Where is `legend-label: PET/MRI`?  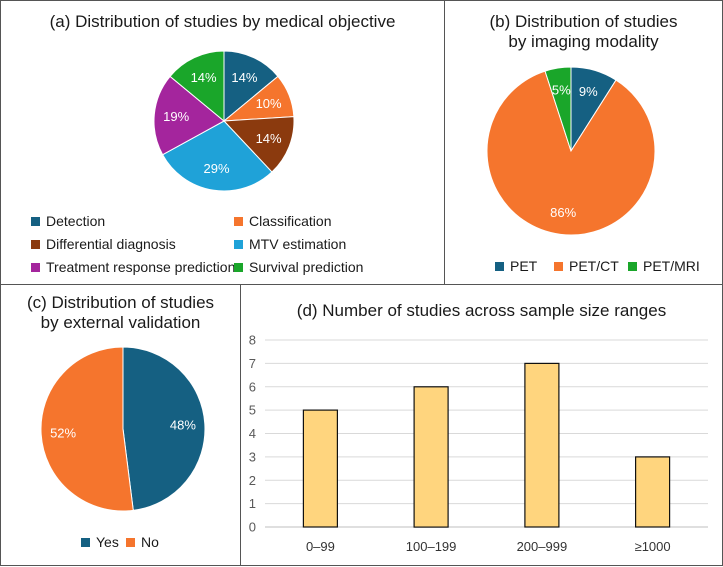
legend-label: PET/MRI is located at coordinates (671, 266).